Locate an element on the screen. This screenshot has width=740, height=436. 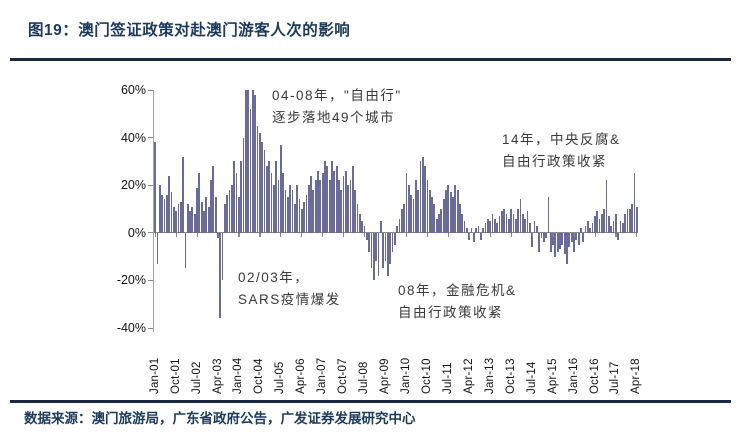
zero-axis-line is located at coordinates (396, 233).